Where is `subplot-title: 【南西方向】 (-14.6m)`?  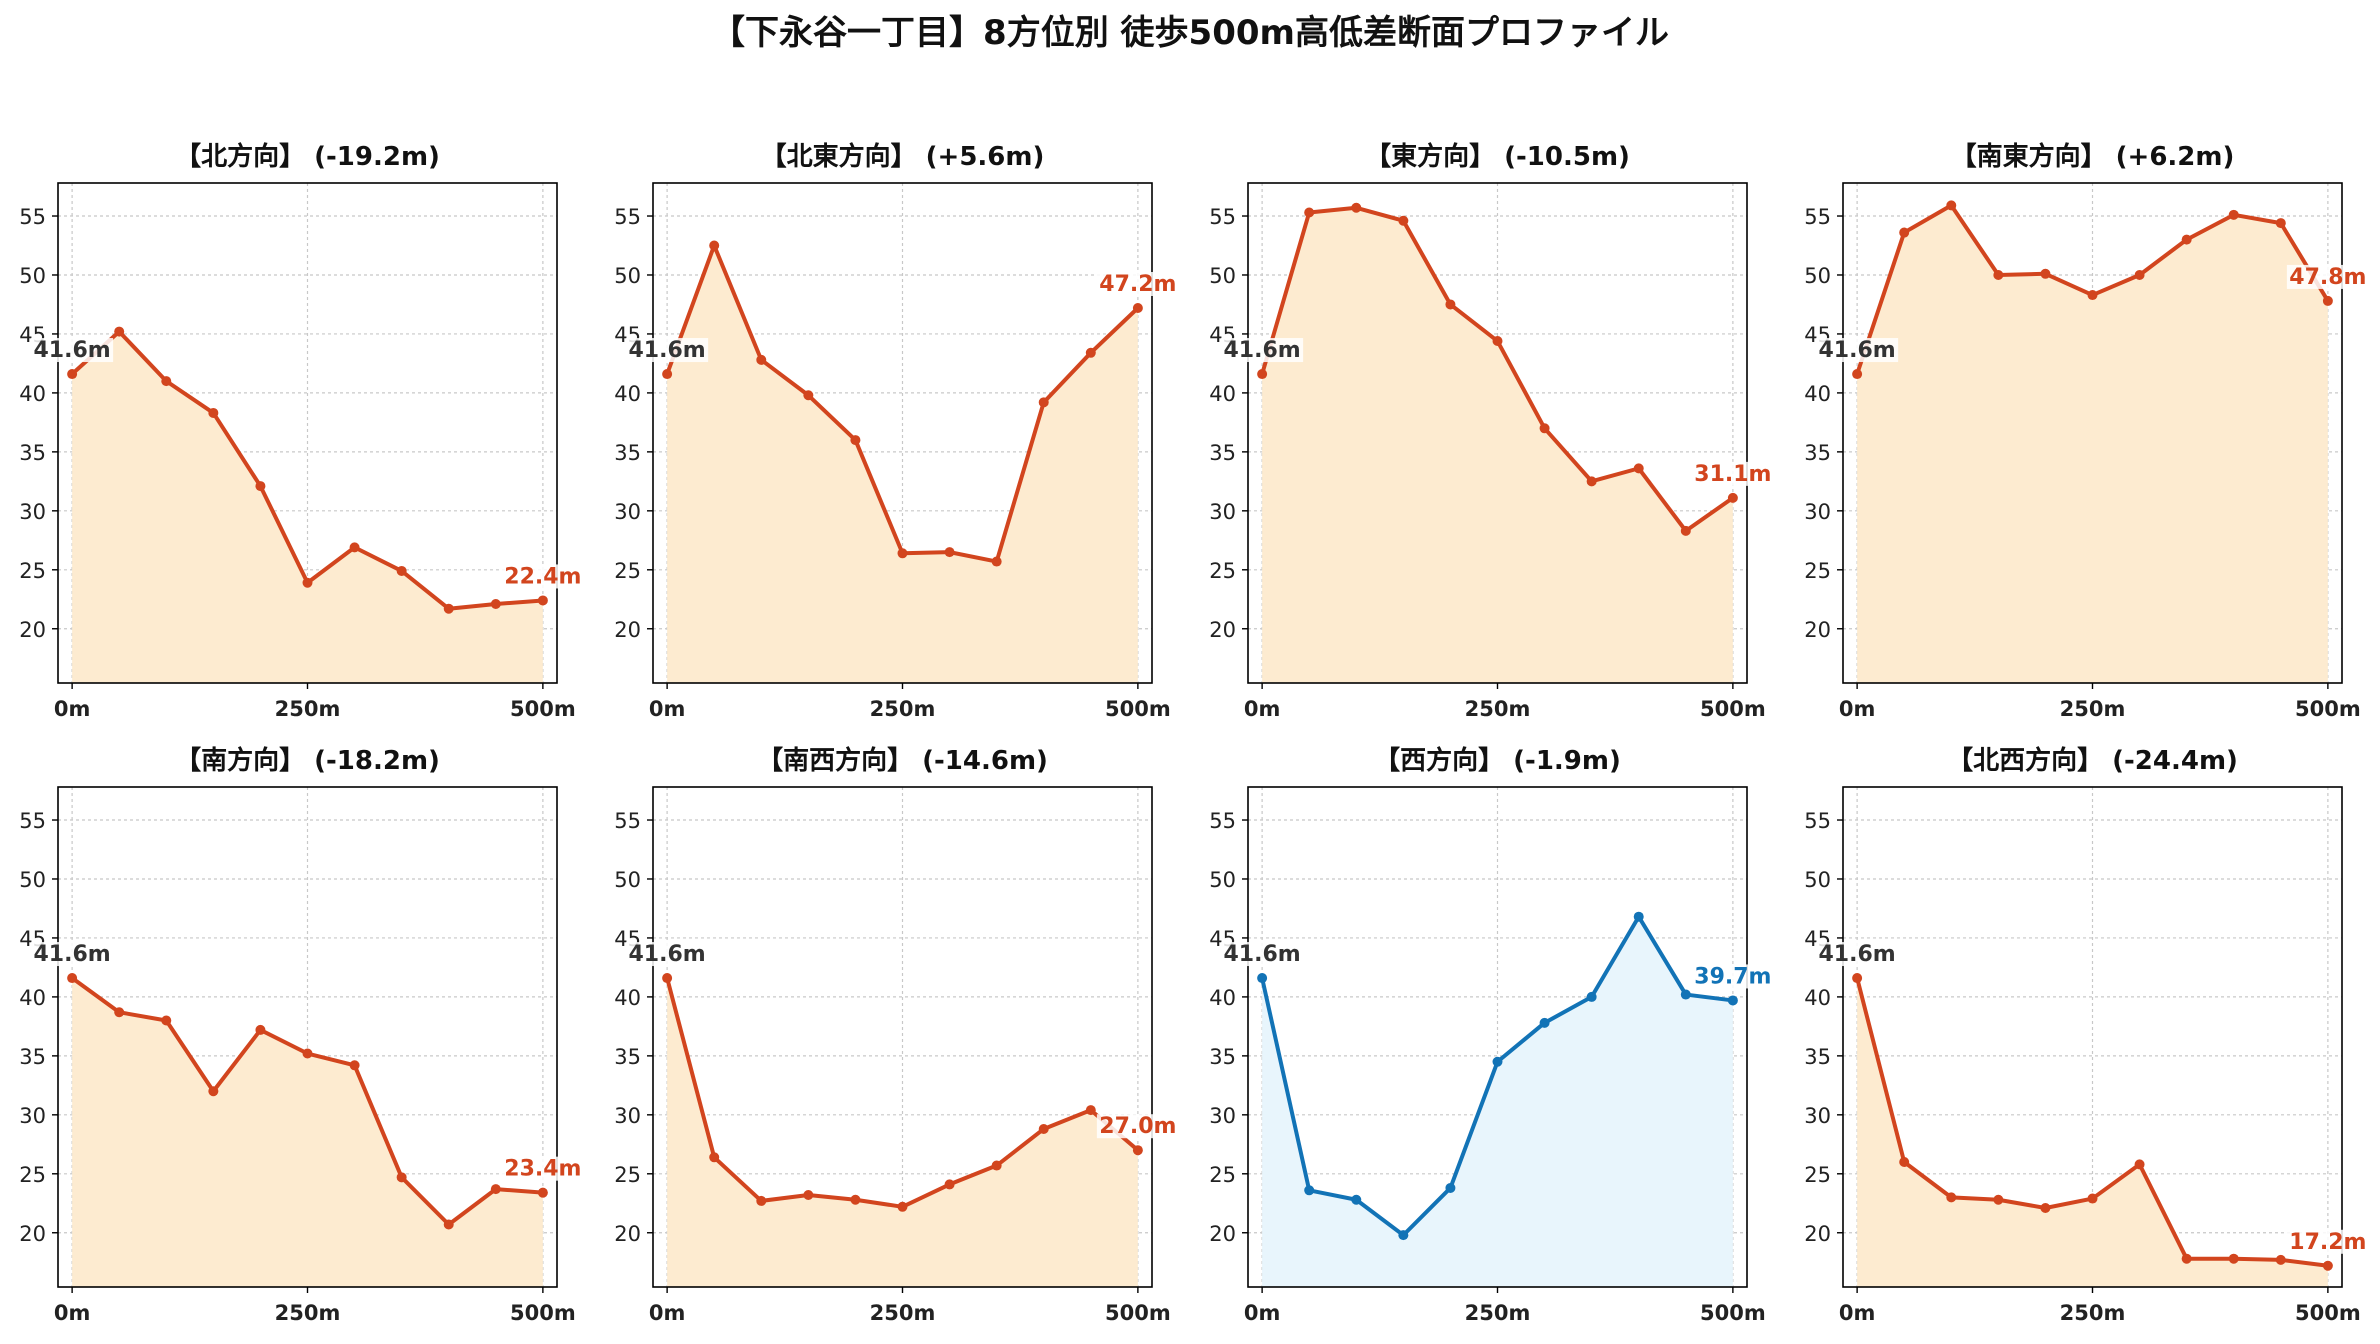 subplot-title: 【南西方向】 (-14.6m) is located at coordinates (902, 760).